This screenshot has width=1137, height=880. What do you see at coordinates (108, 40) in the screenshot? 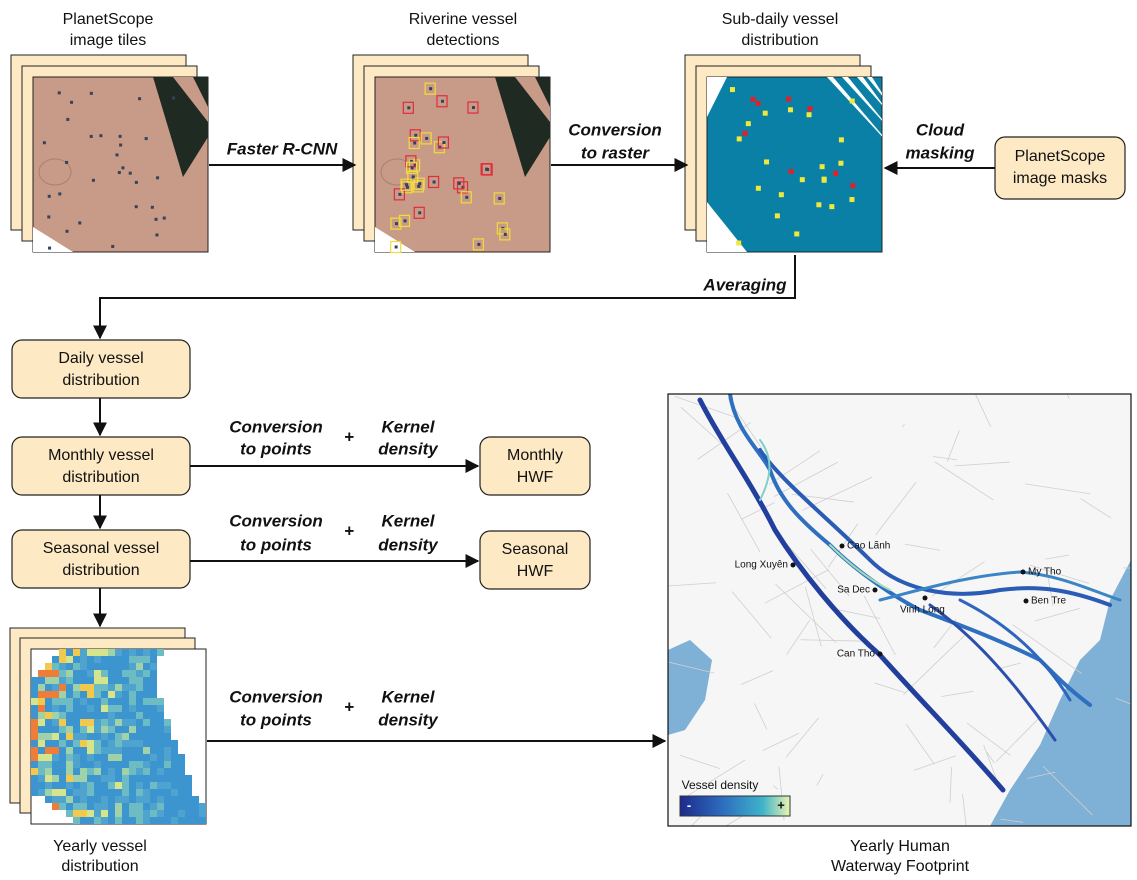
I see `label: image tiles` at bounding box center [108, 40].